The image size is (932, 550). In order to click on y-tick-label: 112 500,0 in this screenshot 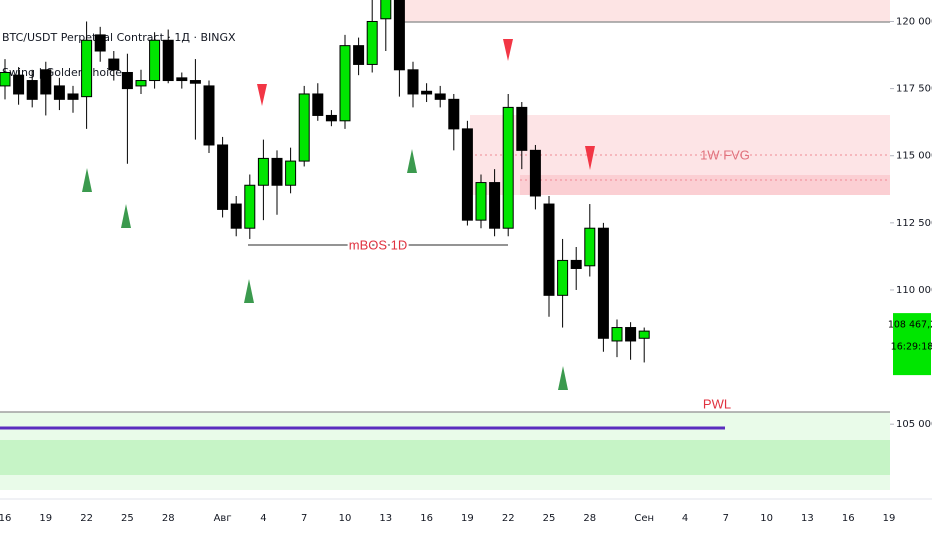, I will do `click(914, 223)`.